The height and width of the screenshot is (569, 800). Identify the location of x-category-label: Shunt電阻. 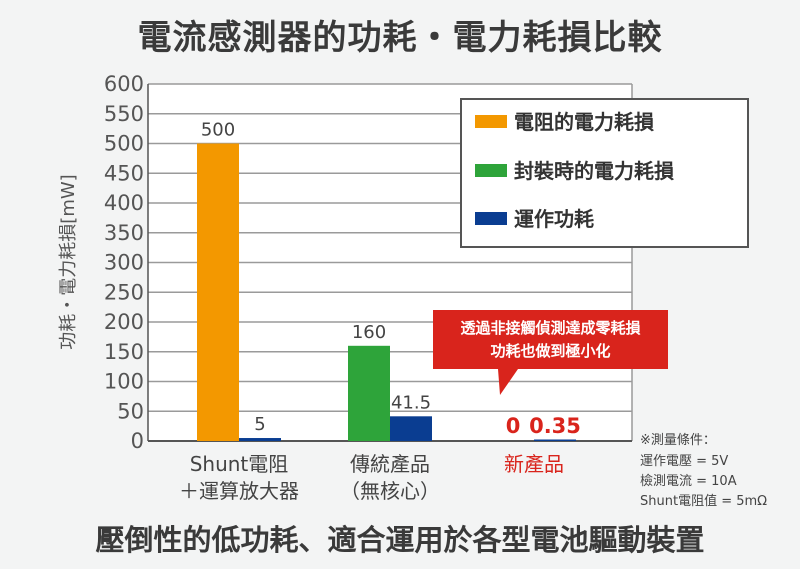
(239, 464).